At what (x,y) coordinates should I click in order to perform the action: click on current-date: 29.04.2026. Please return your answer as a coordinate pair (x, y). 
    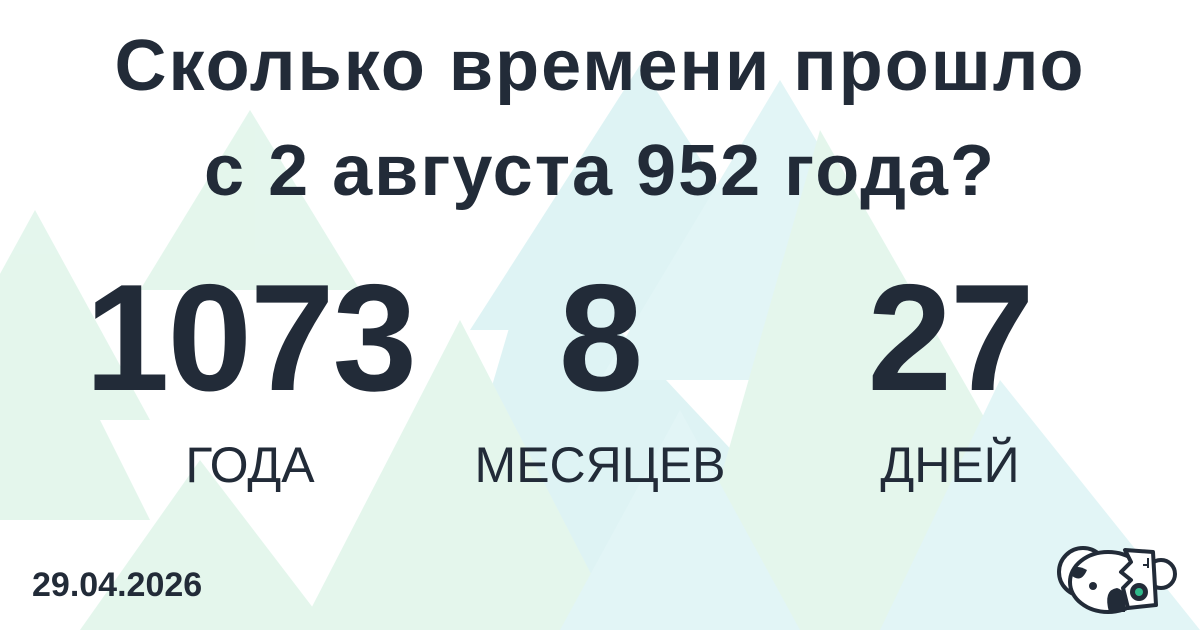
    Looking at the image, I should click on (117, 585).